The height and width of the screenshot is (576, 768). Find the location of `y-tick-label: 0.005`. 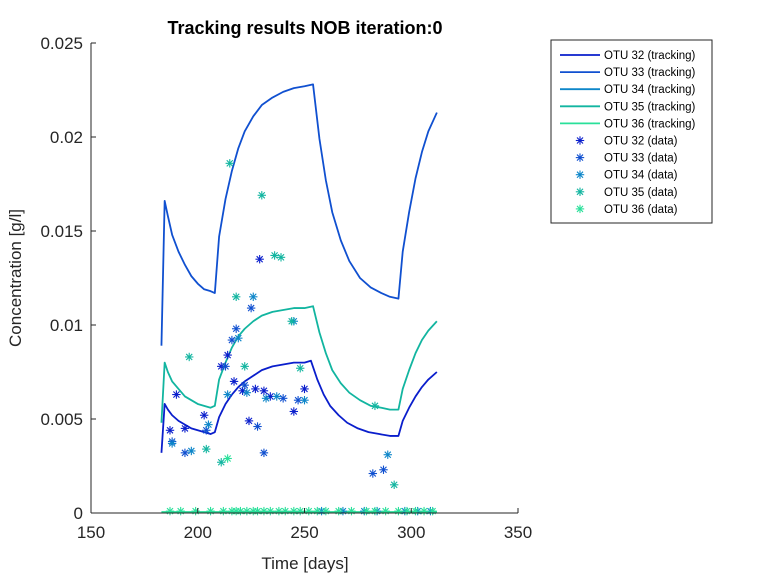

y-tick-label: 0.005 is located at coordinates (61, 419).